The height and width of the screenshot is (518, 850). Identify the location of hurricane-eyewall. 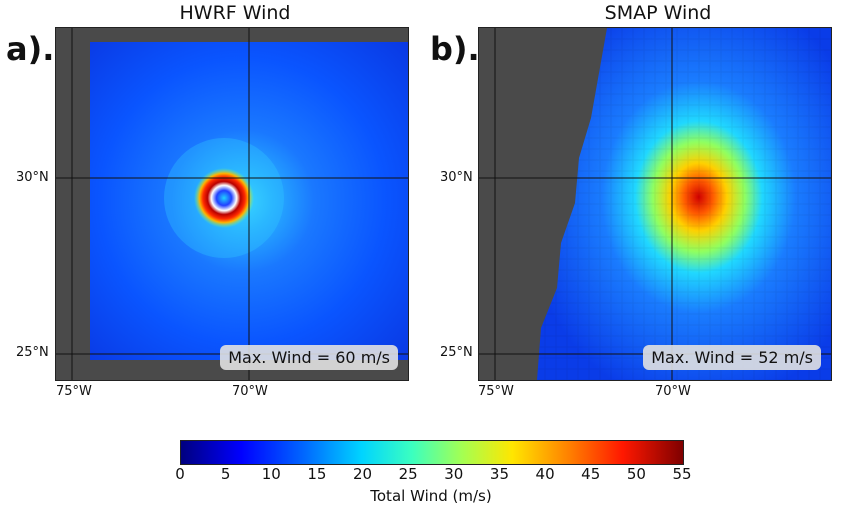
(224, 198).